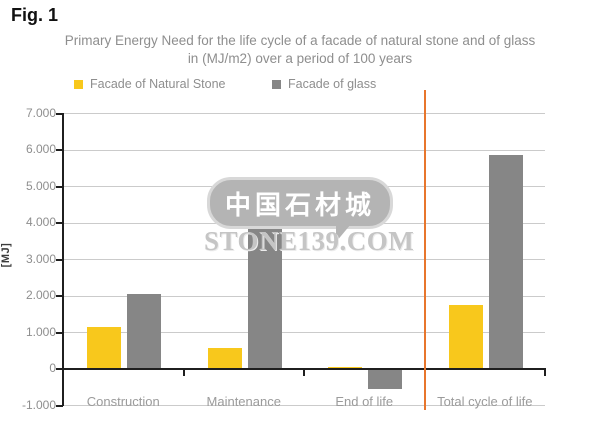 This screenshot has width=600, height=428. What do you see at coordinates (123, 401) in the screenshot?
I see `x-axis-category-label: Construction` at bounding box center [123, 401].